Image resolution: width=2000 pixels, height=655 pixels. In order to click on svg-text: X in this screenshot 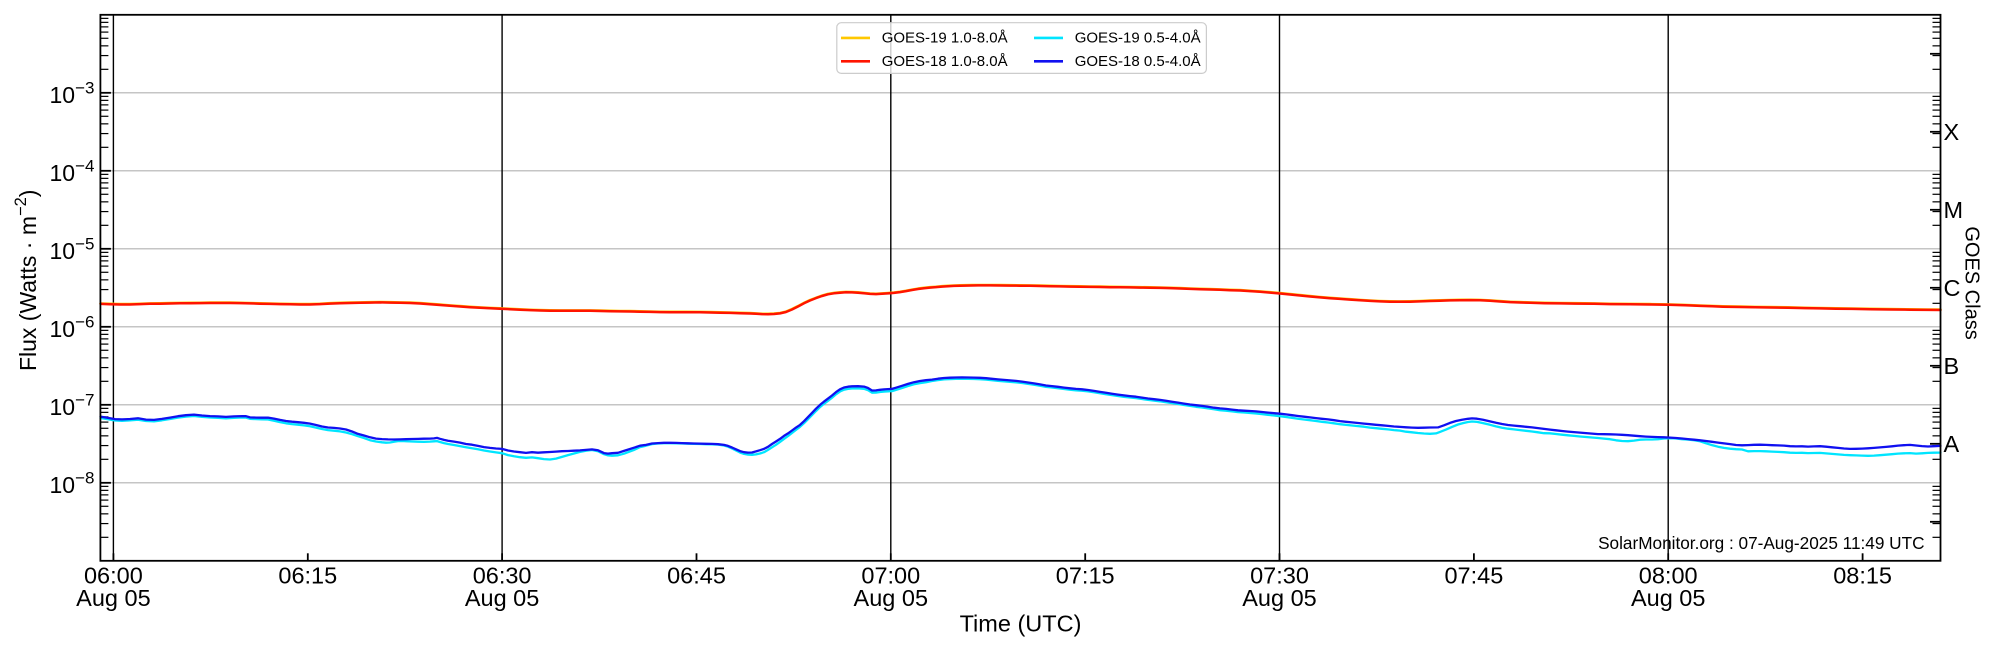, I will do `click(1952, 132)`.